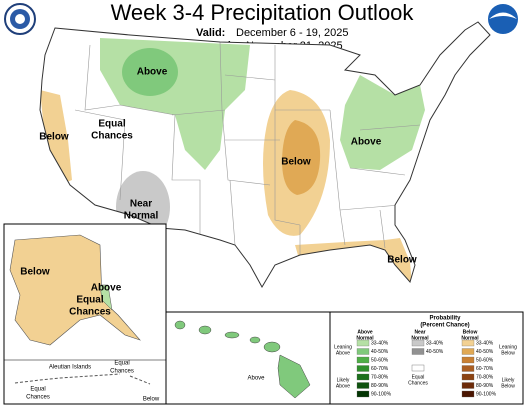  Describe the element at coordinates (445, 319) in the screenshot. I see `legend-title: Probability` at that location.